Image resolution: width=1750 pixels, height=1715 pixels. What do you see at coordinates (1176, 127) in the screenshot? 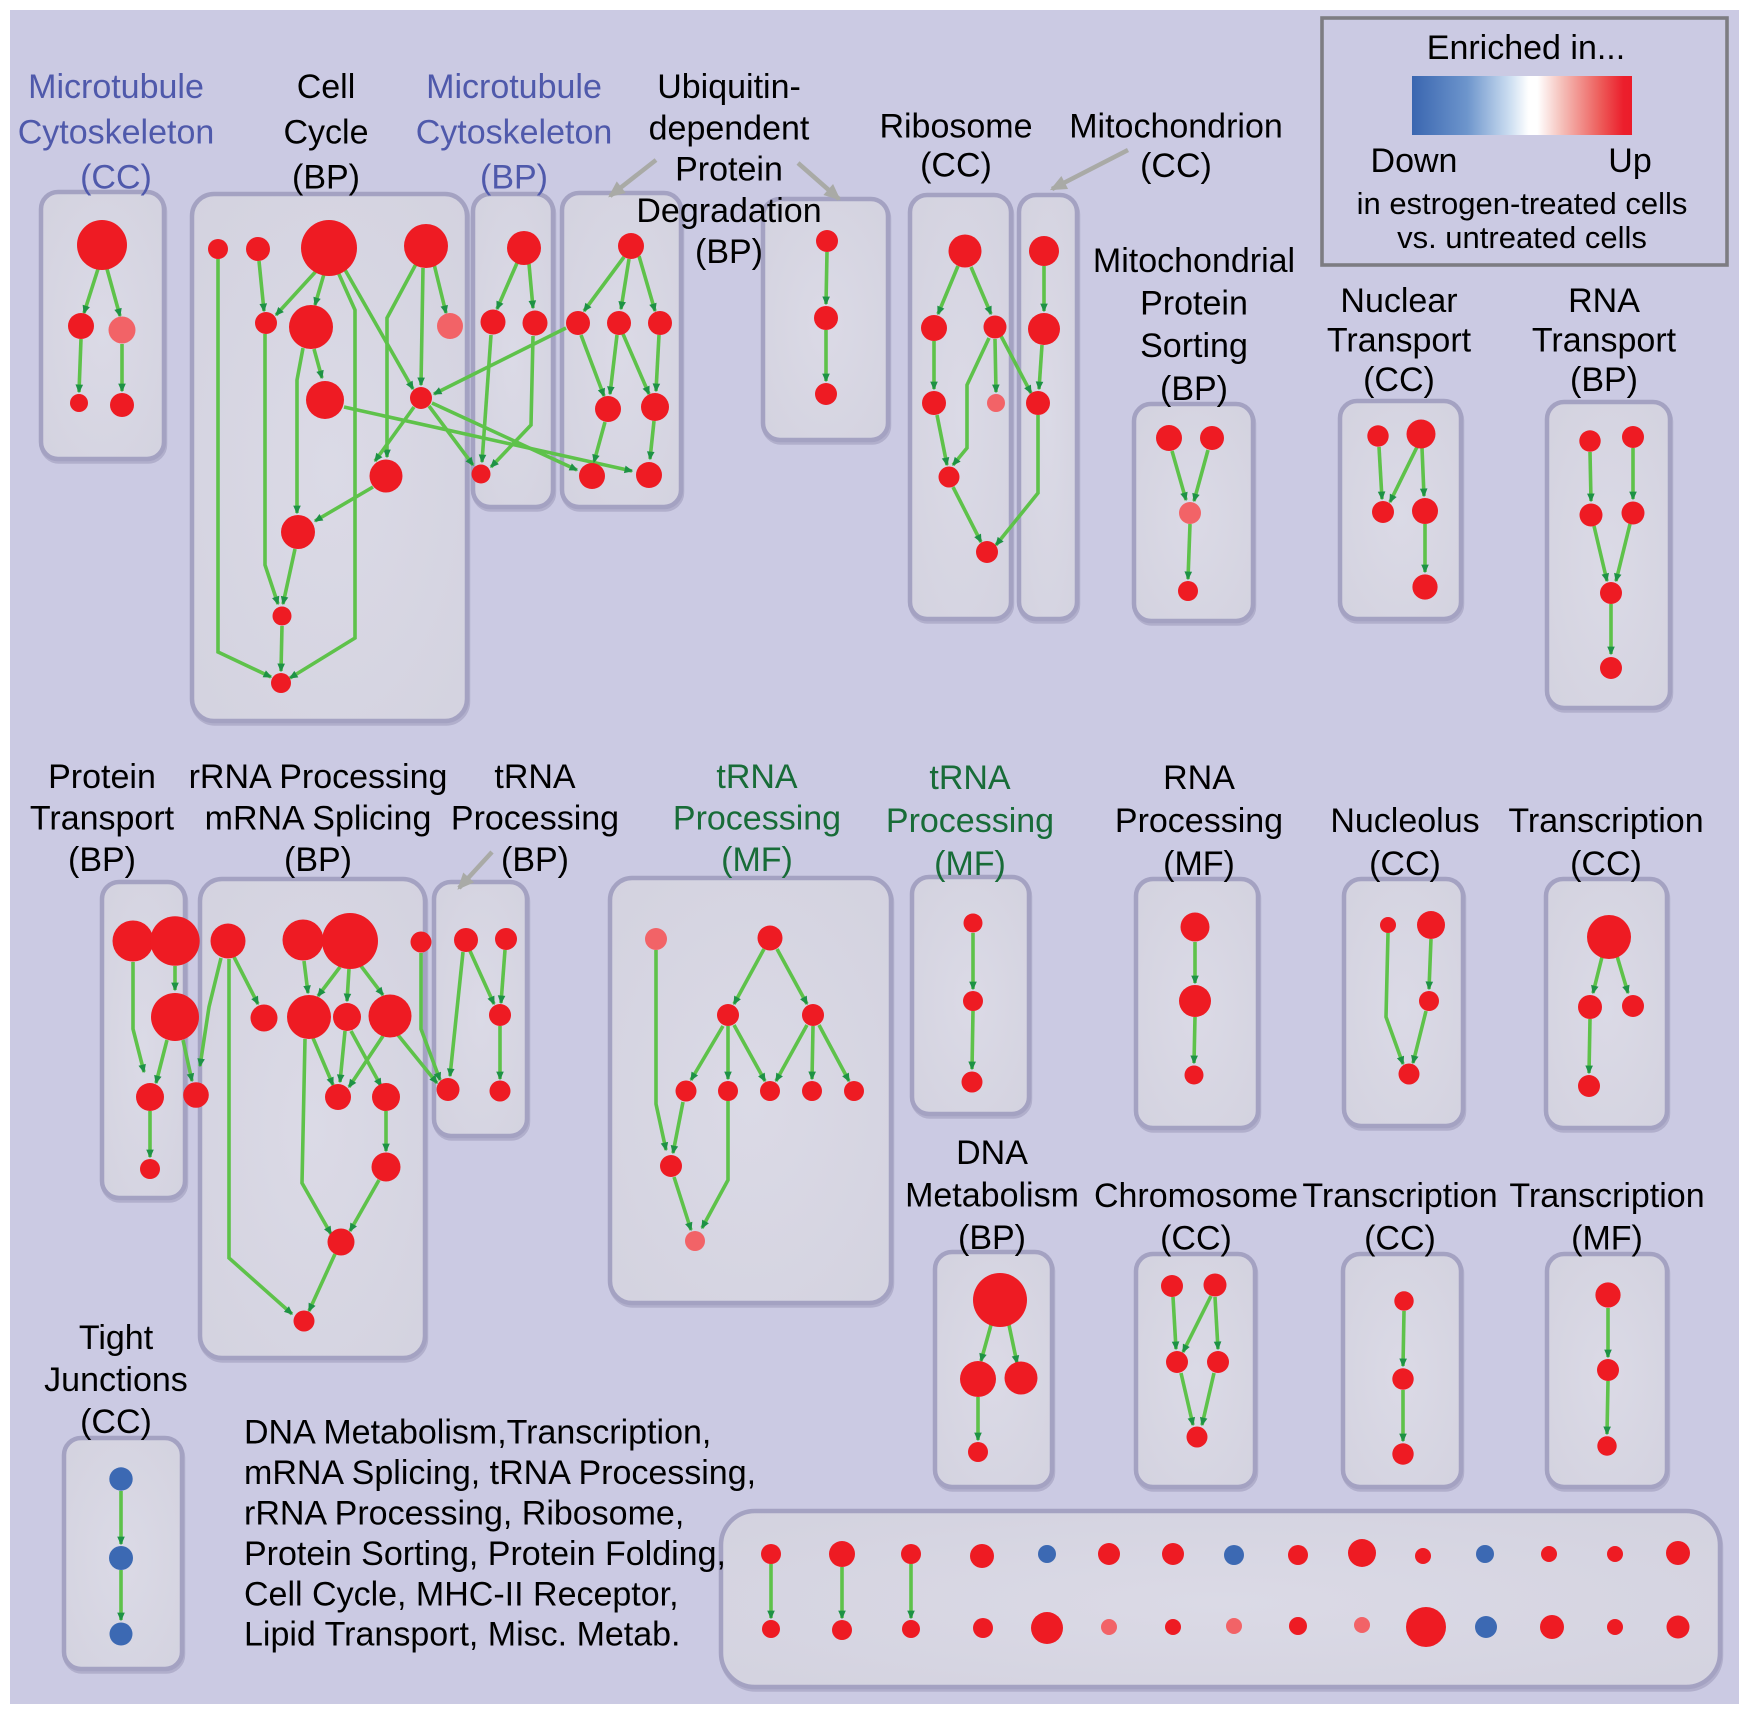
I see `svg-text: Mitochondrion` at bounding box center [1176, 127].